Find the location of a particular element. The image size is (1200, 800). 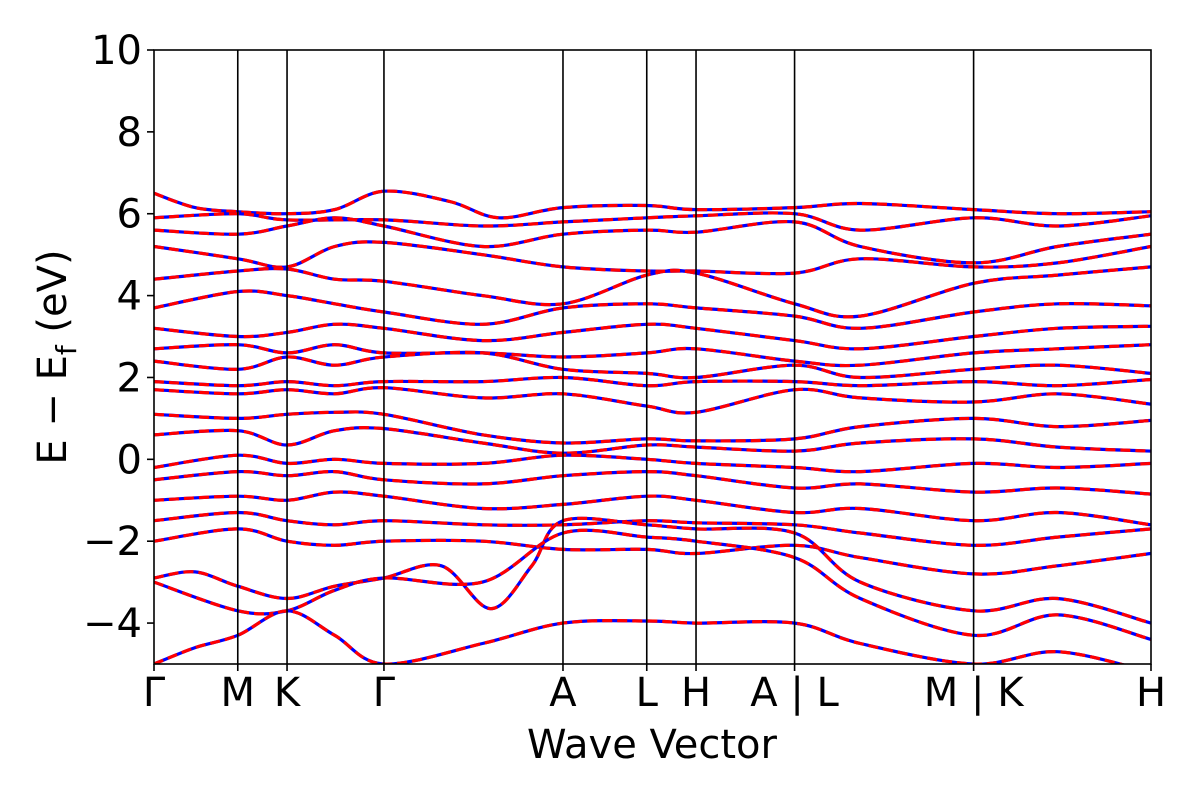

x-tick-label-5: L is located at coordinates (647, 693).